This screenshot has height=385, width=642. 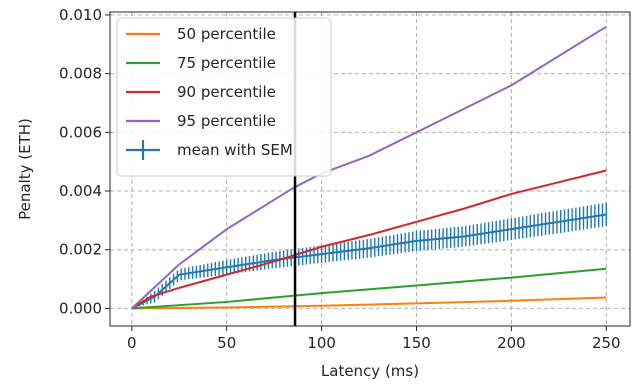 I want to click on legend-label: 75 percentile, so click(x=226, y=63).